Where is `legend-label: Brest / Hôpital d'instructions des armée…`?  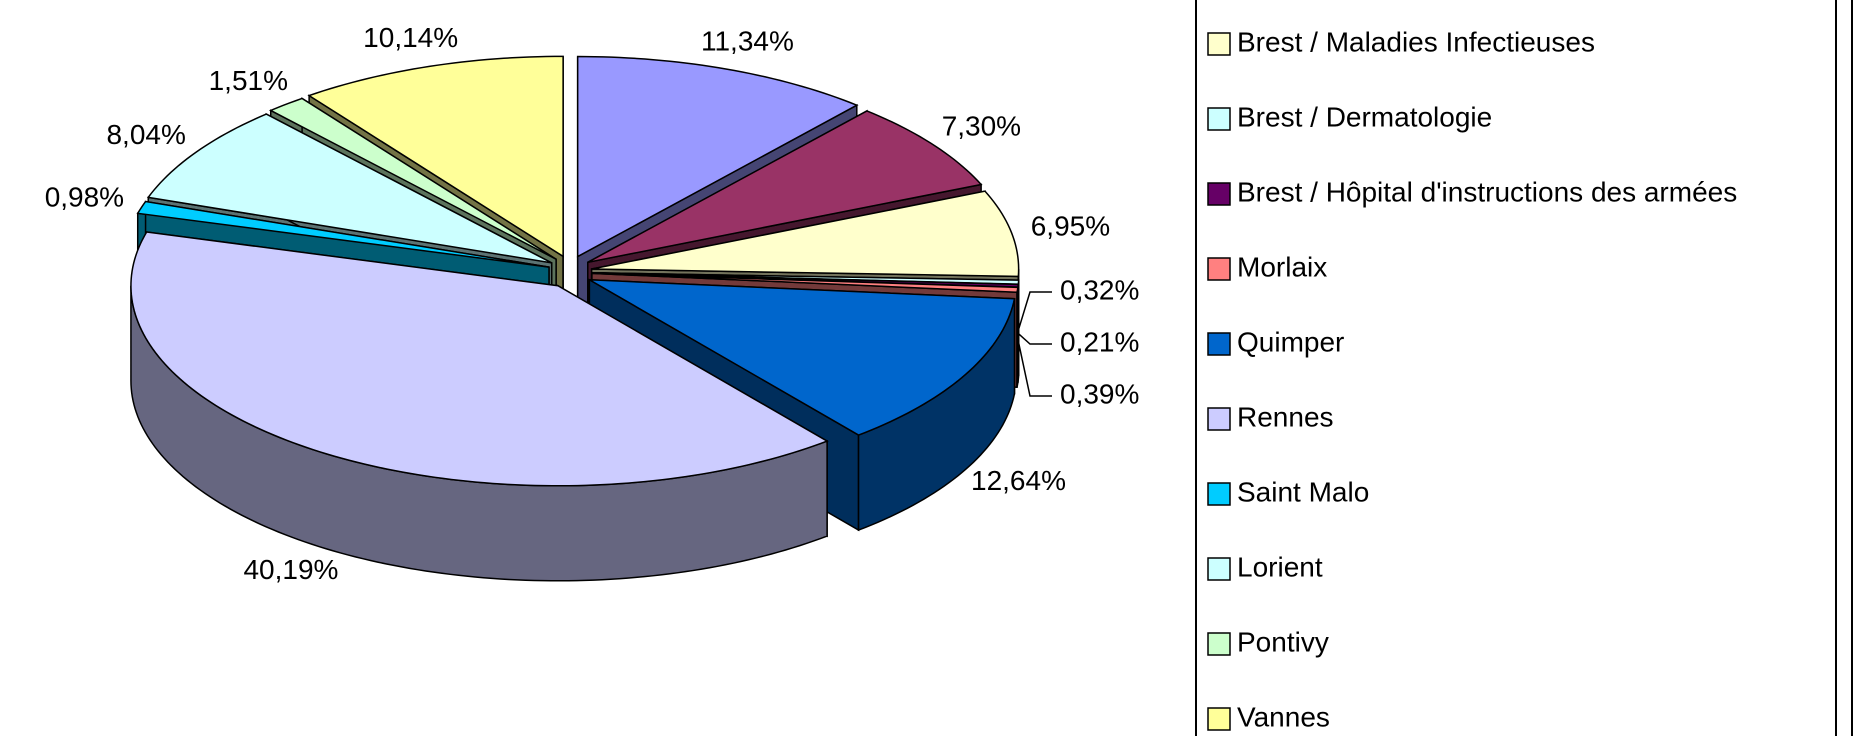 legend-label: Brest / Hôpital d'instructions des armée… is located at coordinates (1487, 191).